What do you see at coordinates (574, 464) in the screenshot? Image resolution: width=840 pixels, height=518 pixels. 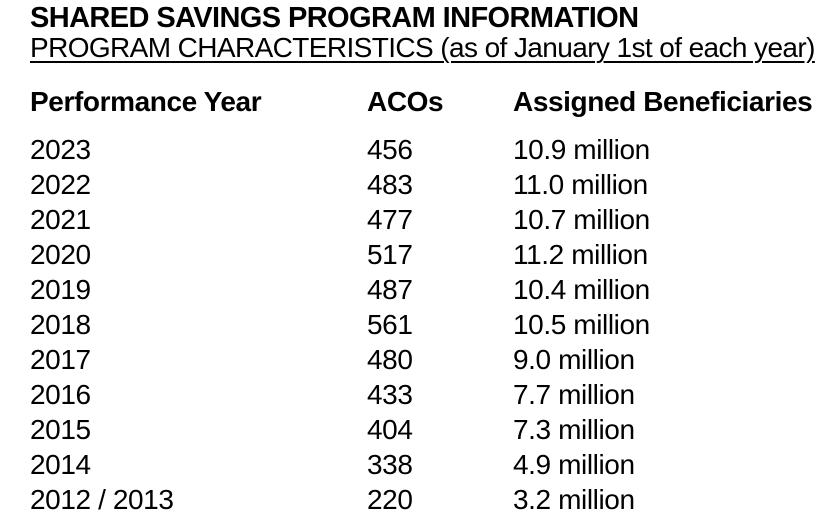 I see `cell-beneficiaries: 4.9 million` at bounding box center [574, 464].